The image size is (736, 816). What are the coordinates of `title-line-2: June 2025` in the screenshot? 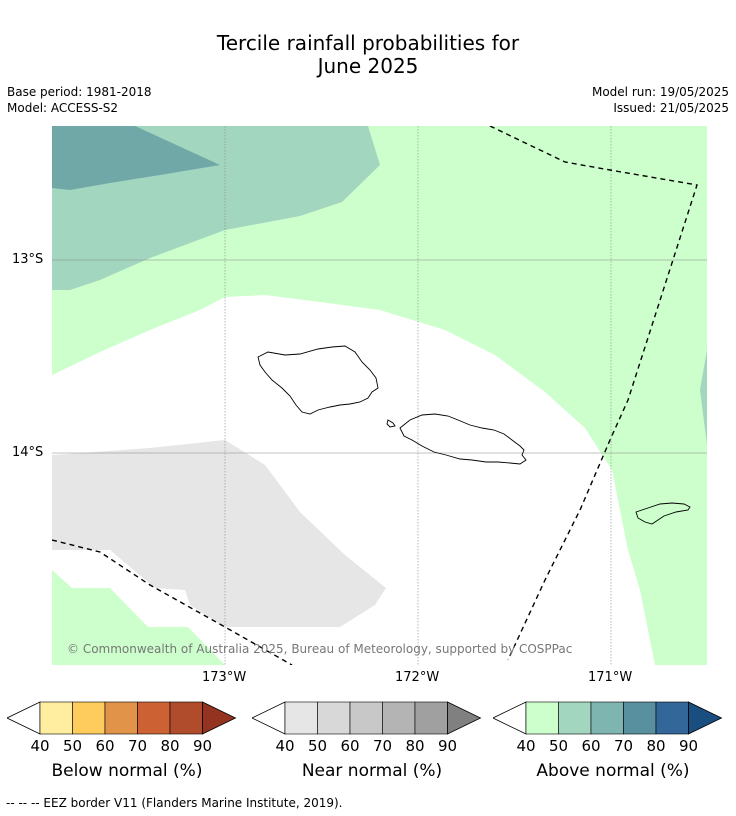 It's located at (368, 66).